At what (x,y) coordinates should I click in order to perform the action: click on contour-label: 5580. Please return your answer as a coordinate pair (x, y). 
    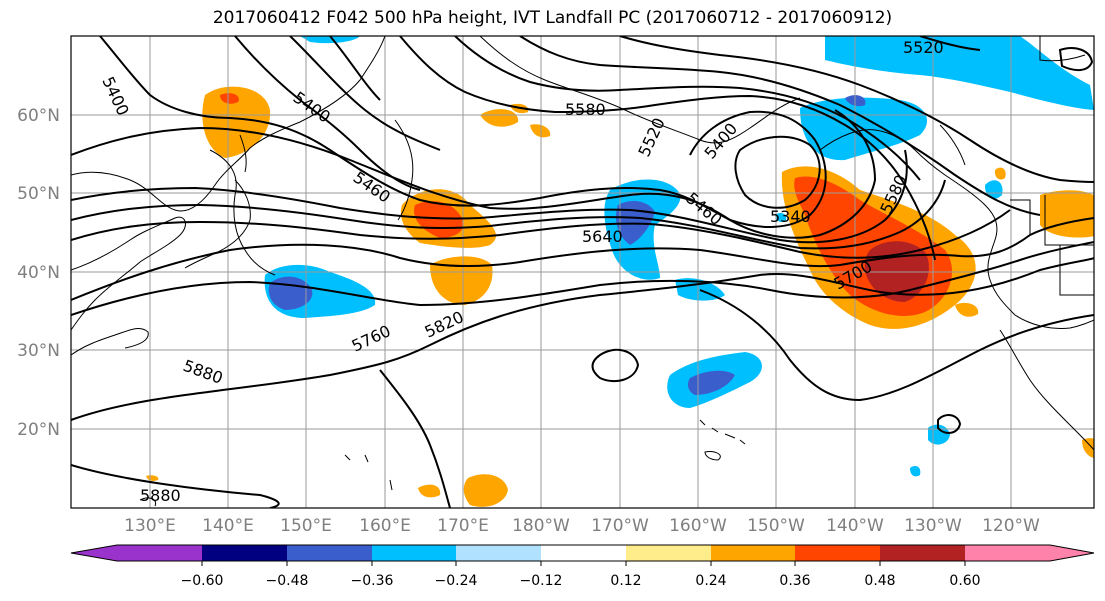
    Looking at the image, I should click on (585, 109).